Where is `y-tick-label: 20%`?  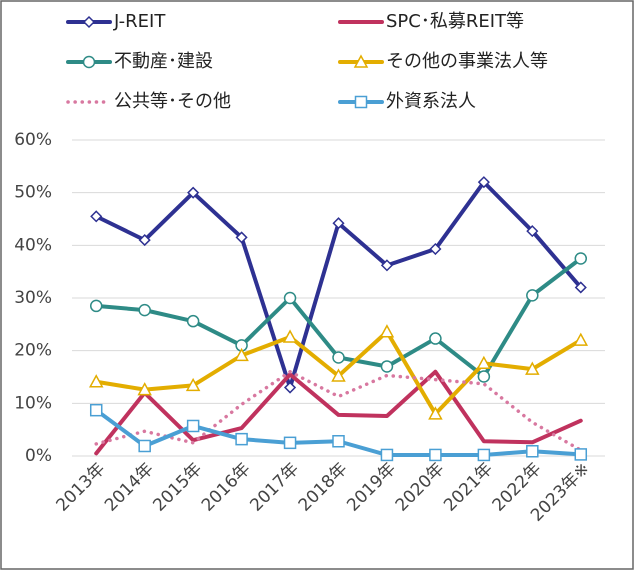 y-tick-label: 20% is located at coordinates (33, 351).